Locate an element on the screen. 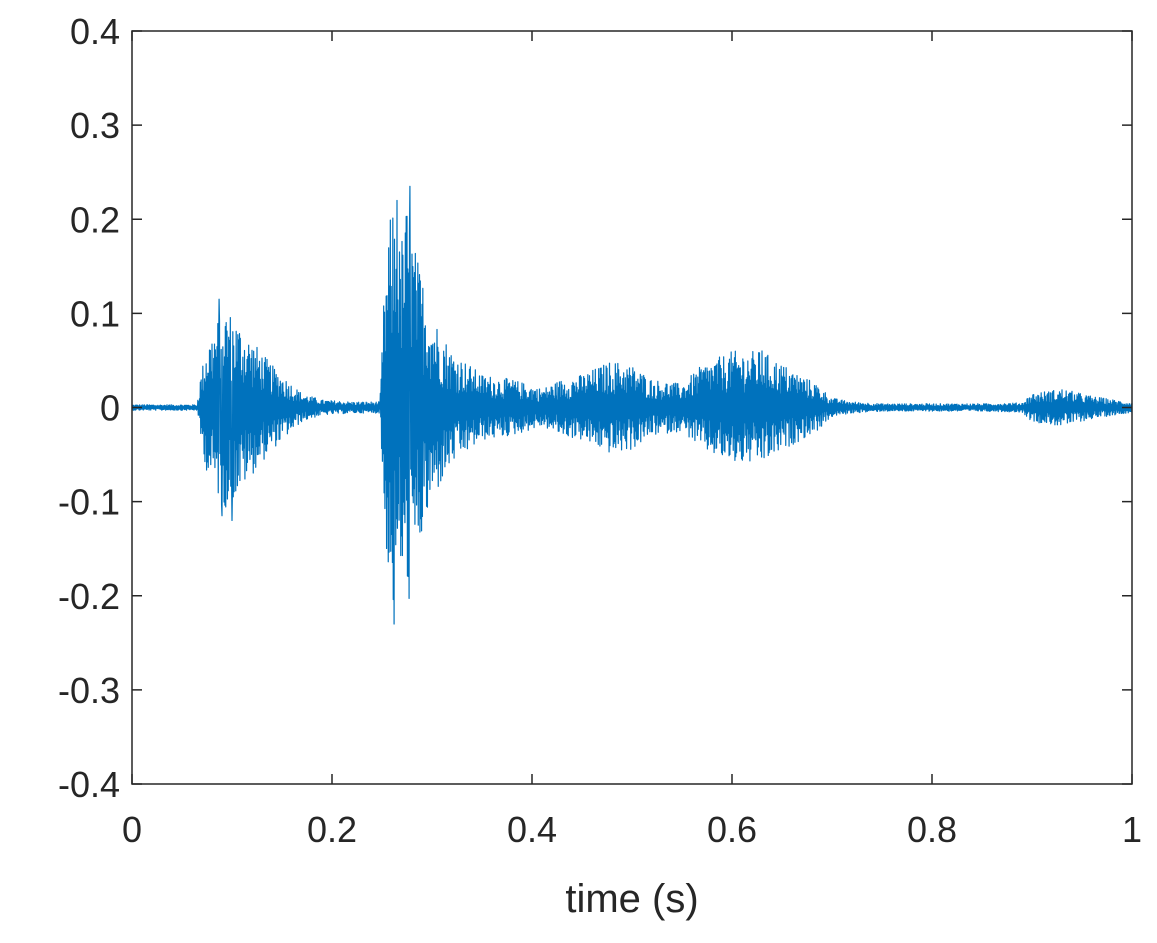 The height and width of the screenshot is (943, 1157). y-tick-label: -0.2 is located at coordinates (89, 596).